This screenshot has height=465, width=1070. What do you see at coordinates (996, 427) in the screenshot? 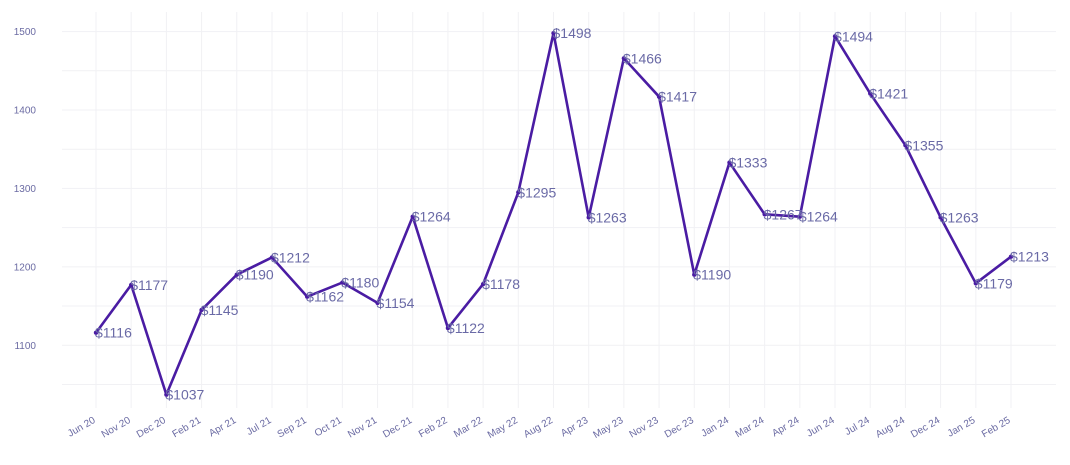
I see `x-tick-label: Feb 25` at bounding box center [996, 427].